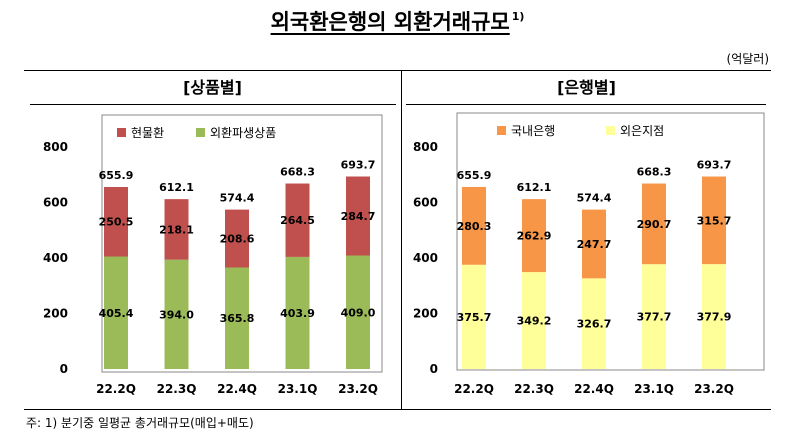 Image resolution: width=795 pixels, height=444 pixels. What do you see at coordinates (401, 240) in the screenshot?
I see `panel-divider` at bounding box center [401, 240].